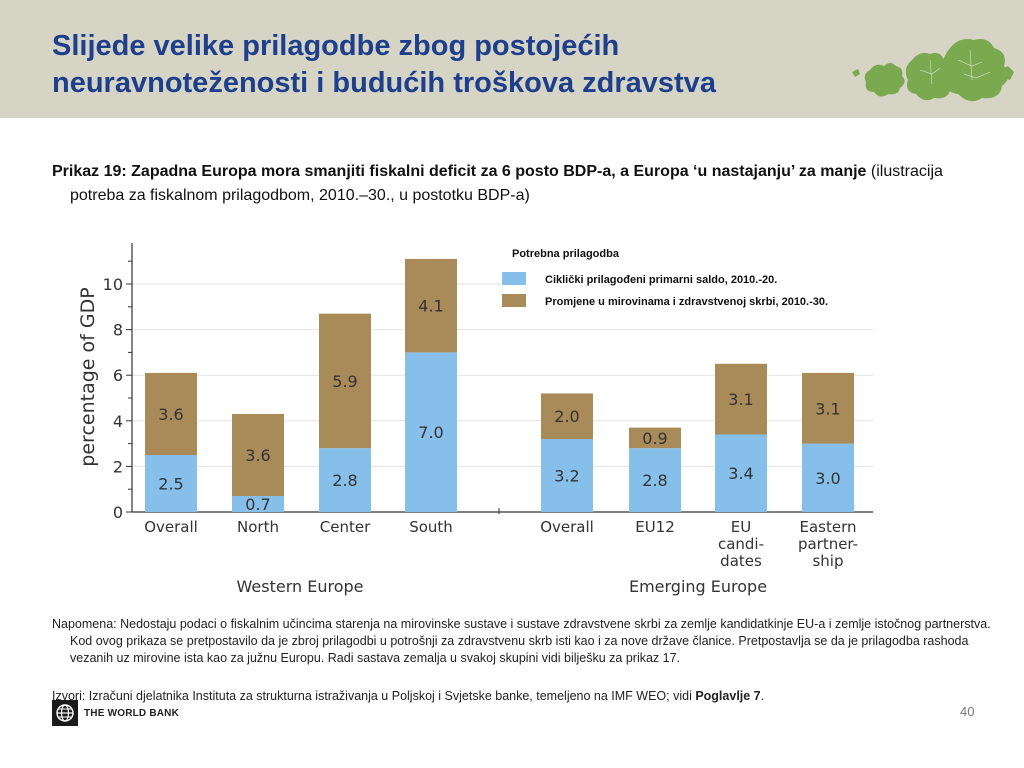 The image size is (1024, 768). I want to click on y-tick-label: 2, so click(118, 466).